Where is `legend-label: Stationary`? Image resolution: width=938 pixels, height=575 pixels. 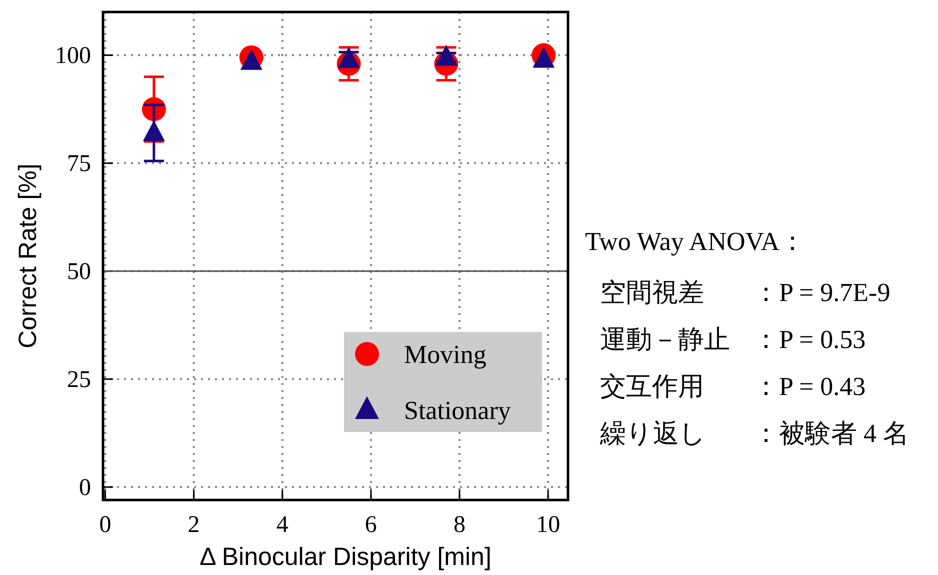
legend-label: Stationary is located at coordinates (457, 410).